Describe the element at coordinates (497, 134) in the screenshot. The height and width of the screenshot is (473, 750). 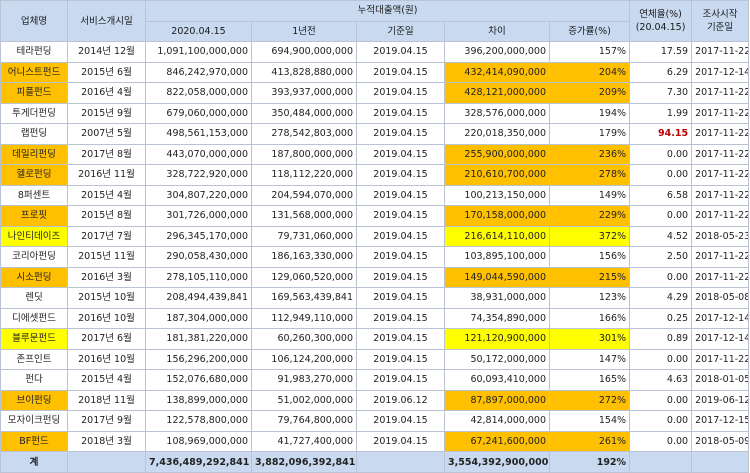
I see `difference: 220,018,350,000` at that location.